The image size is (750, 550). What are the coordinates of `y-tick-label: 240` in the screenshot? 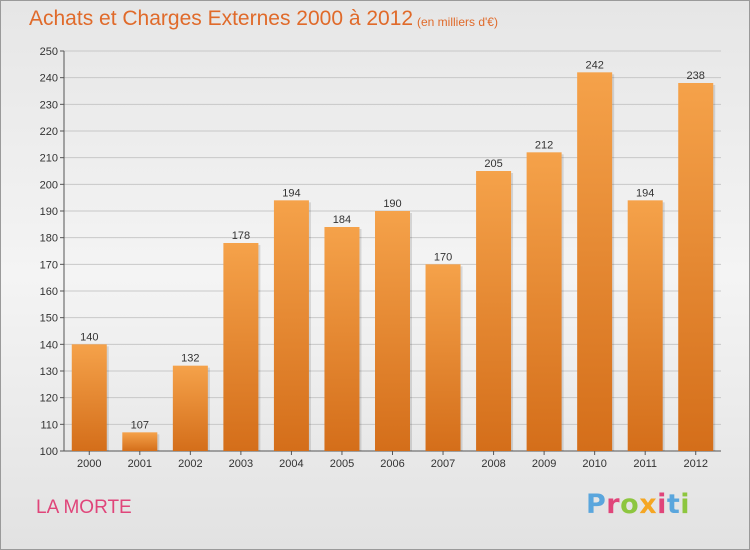 It's located at (49, 79).